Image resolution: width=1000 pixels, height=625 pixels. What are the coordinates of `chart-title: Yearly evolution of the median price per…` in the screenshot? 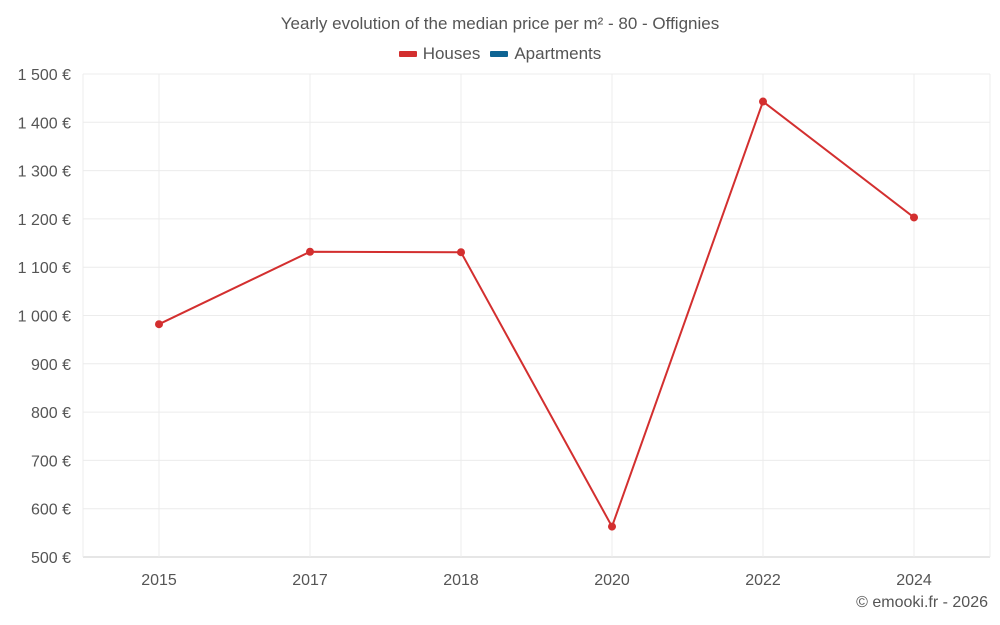 It's located at (500, 23).